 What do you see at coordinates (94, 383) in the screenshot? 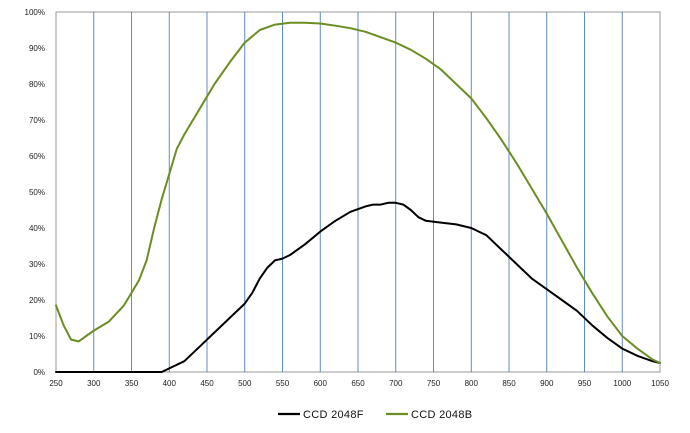
I see `x-tick-label: 300` at bounding box center [94, 383].